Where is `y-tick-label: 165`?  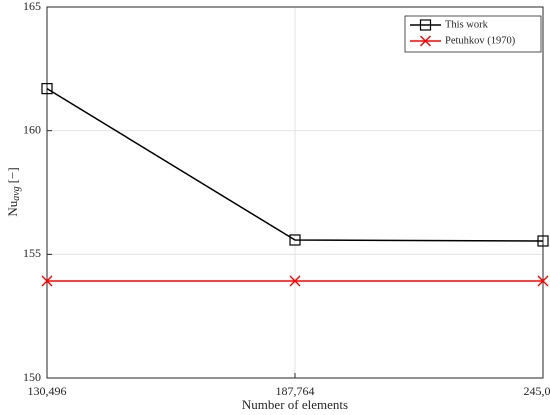 y-tick-label: 165 is located at coordinates (32, 6).